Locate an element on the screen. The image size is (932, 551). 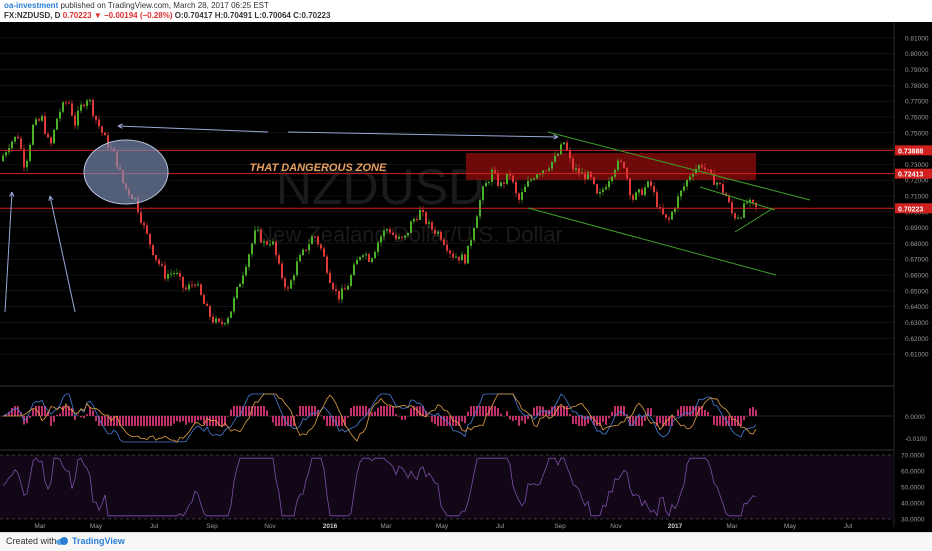
price-tick-label: 0.63000 is located at coordinates (917, 323).